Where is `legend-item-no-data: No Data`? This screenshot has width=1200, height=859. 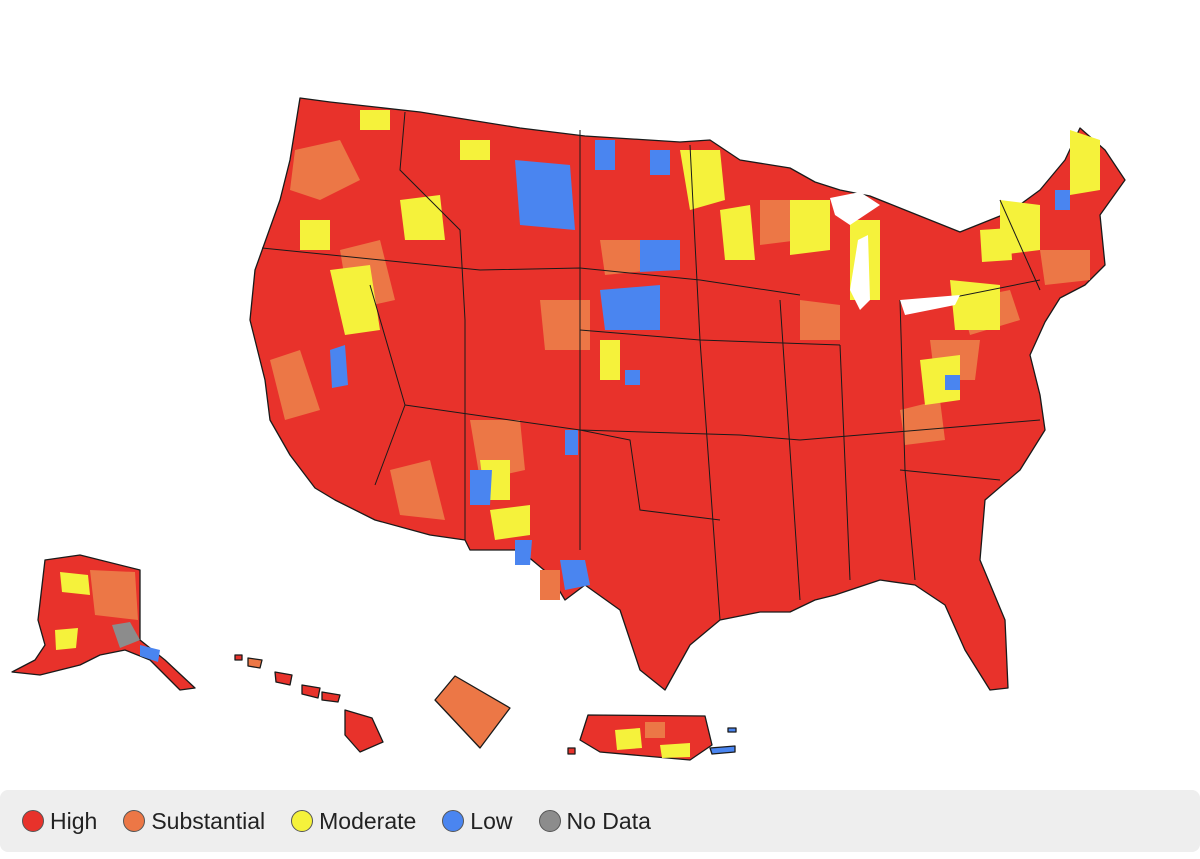 legend-item-no-data: No Data is located at coordinates (594, 821).